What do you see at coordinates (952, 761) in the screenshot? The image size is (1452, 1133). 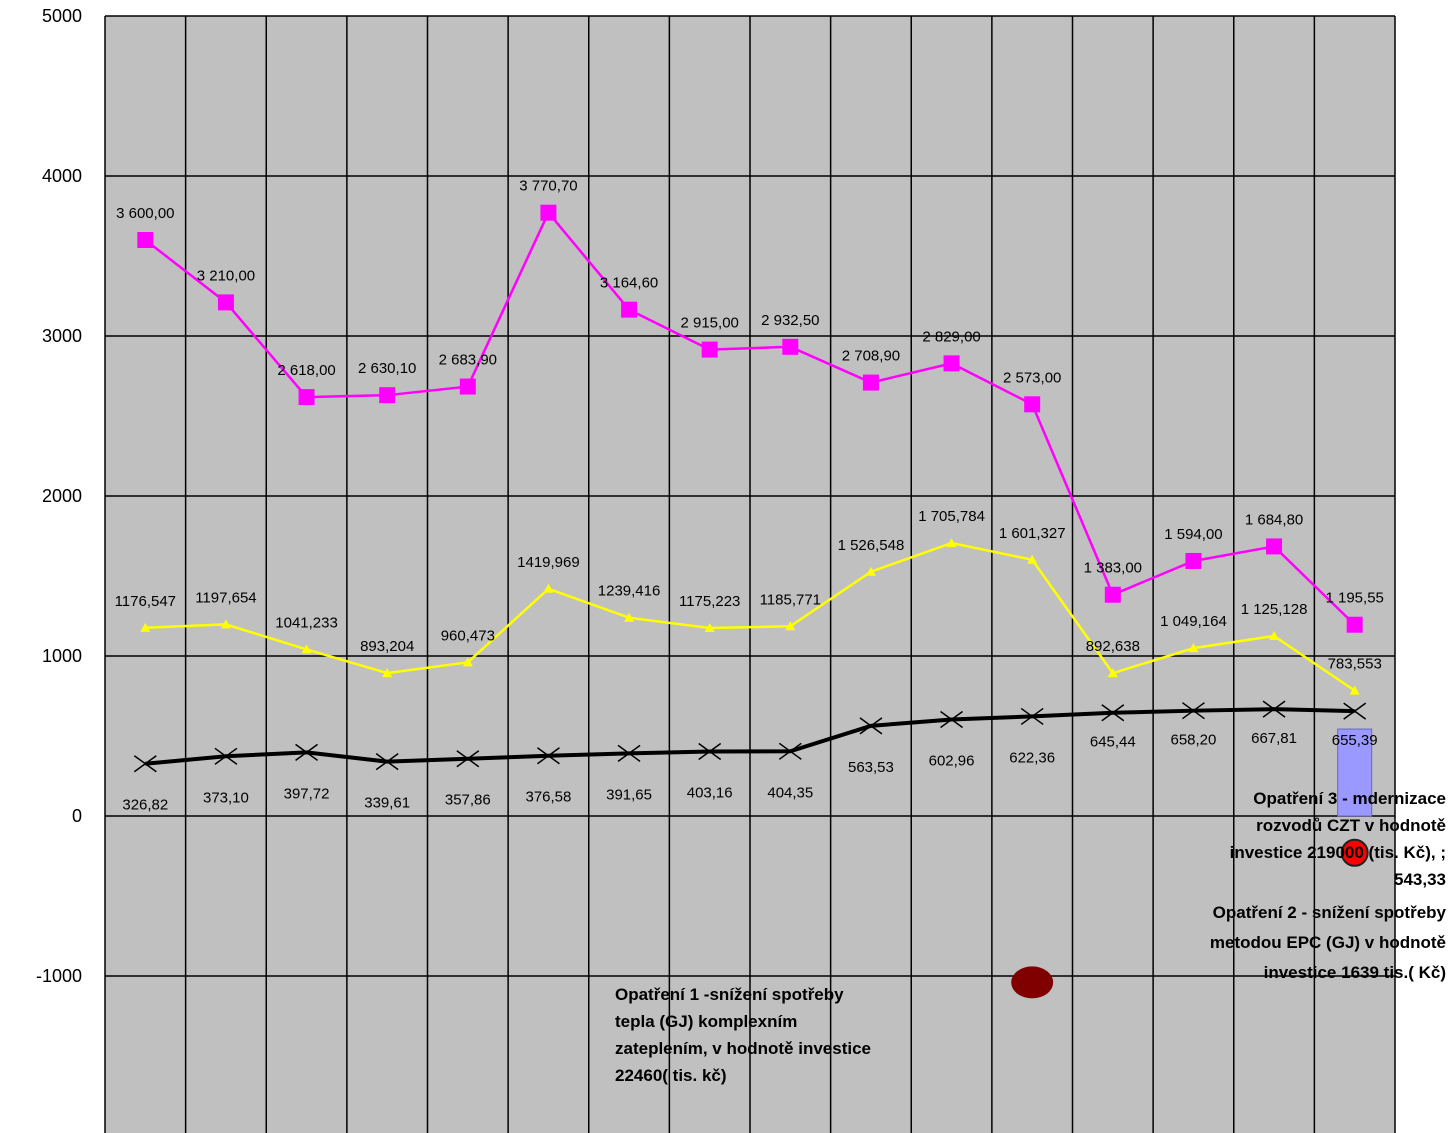 I see `data-label: 602,96` at bounding box center [952, 761].